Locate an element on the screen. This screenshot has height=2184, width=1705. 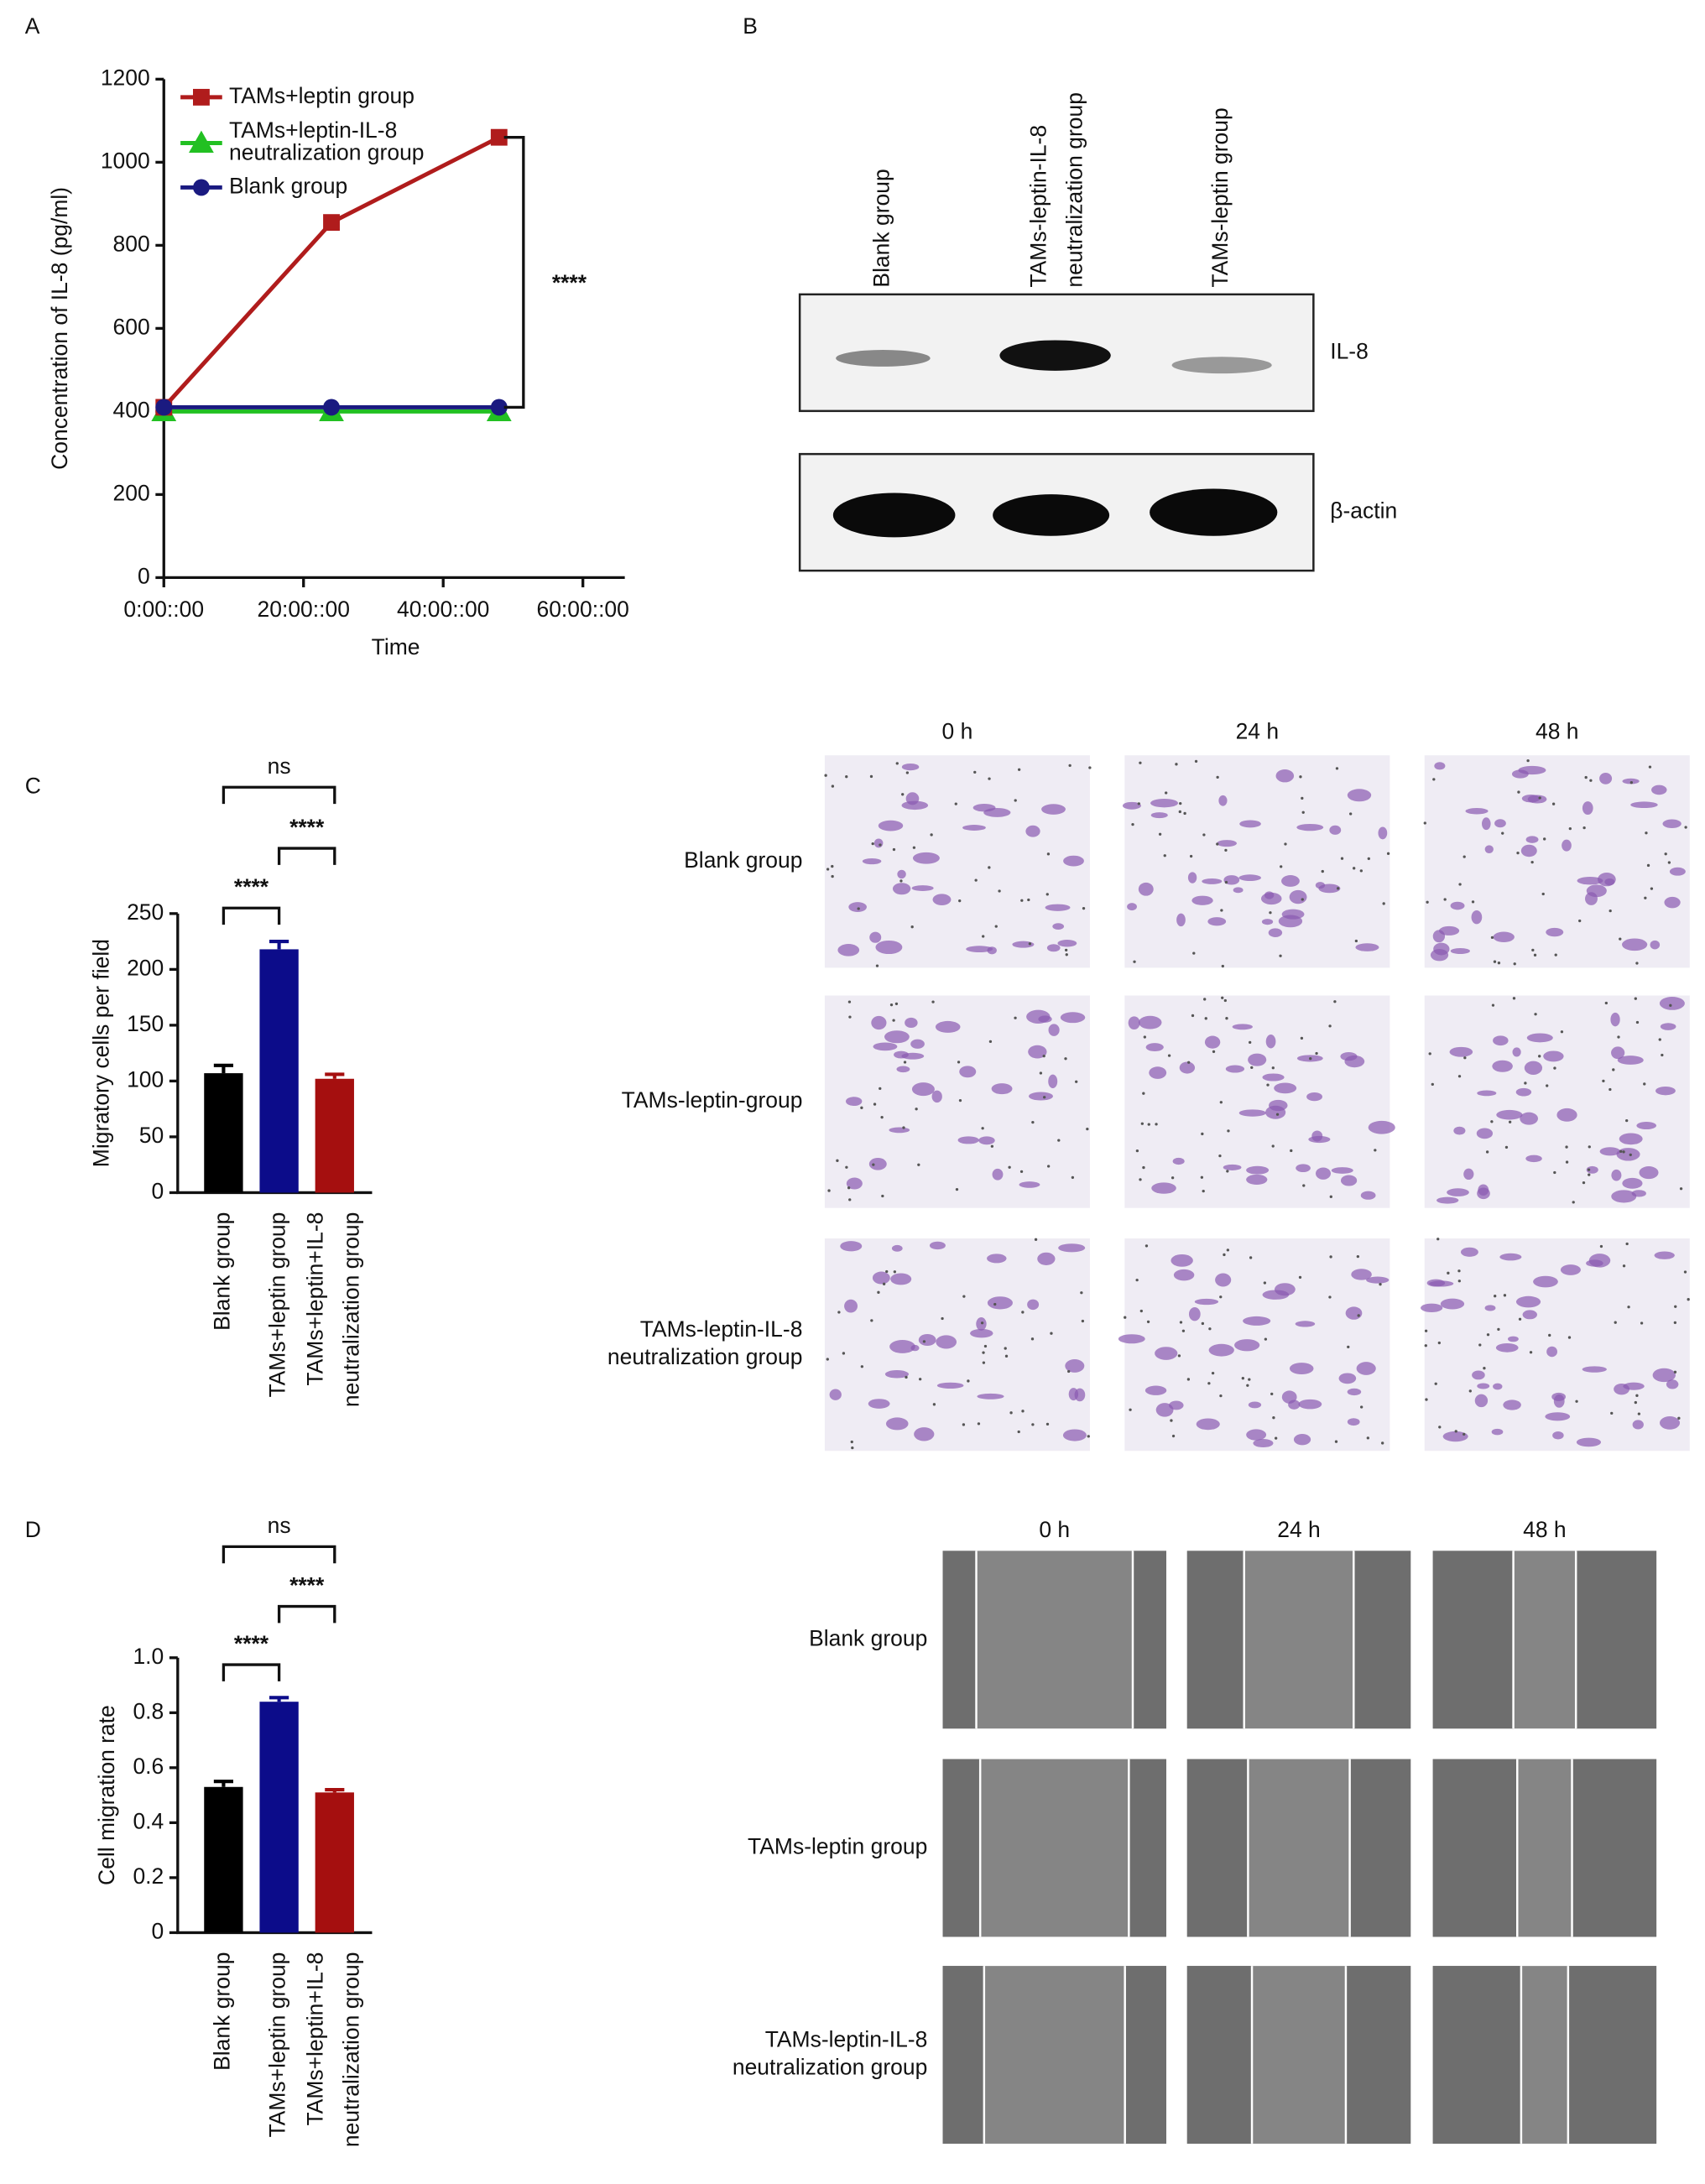
significance: ns is located at coordinates (279, 766).